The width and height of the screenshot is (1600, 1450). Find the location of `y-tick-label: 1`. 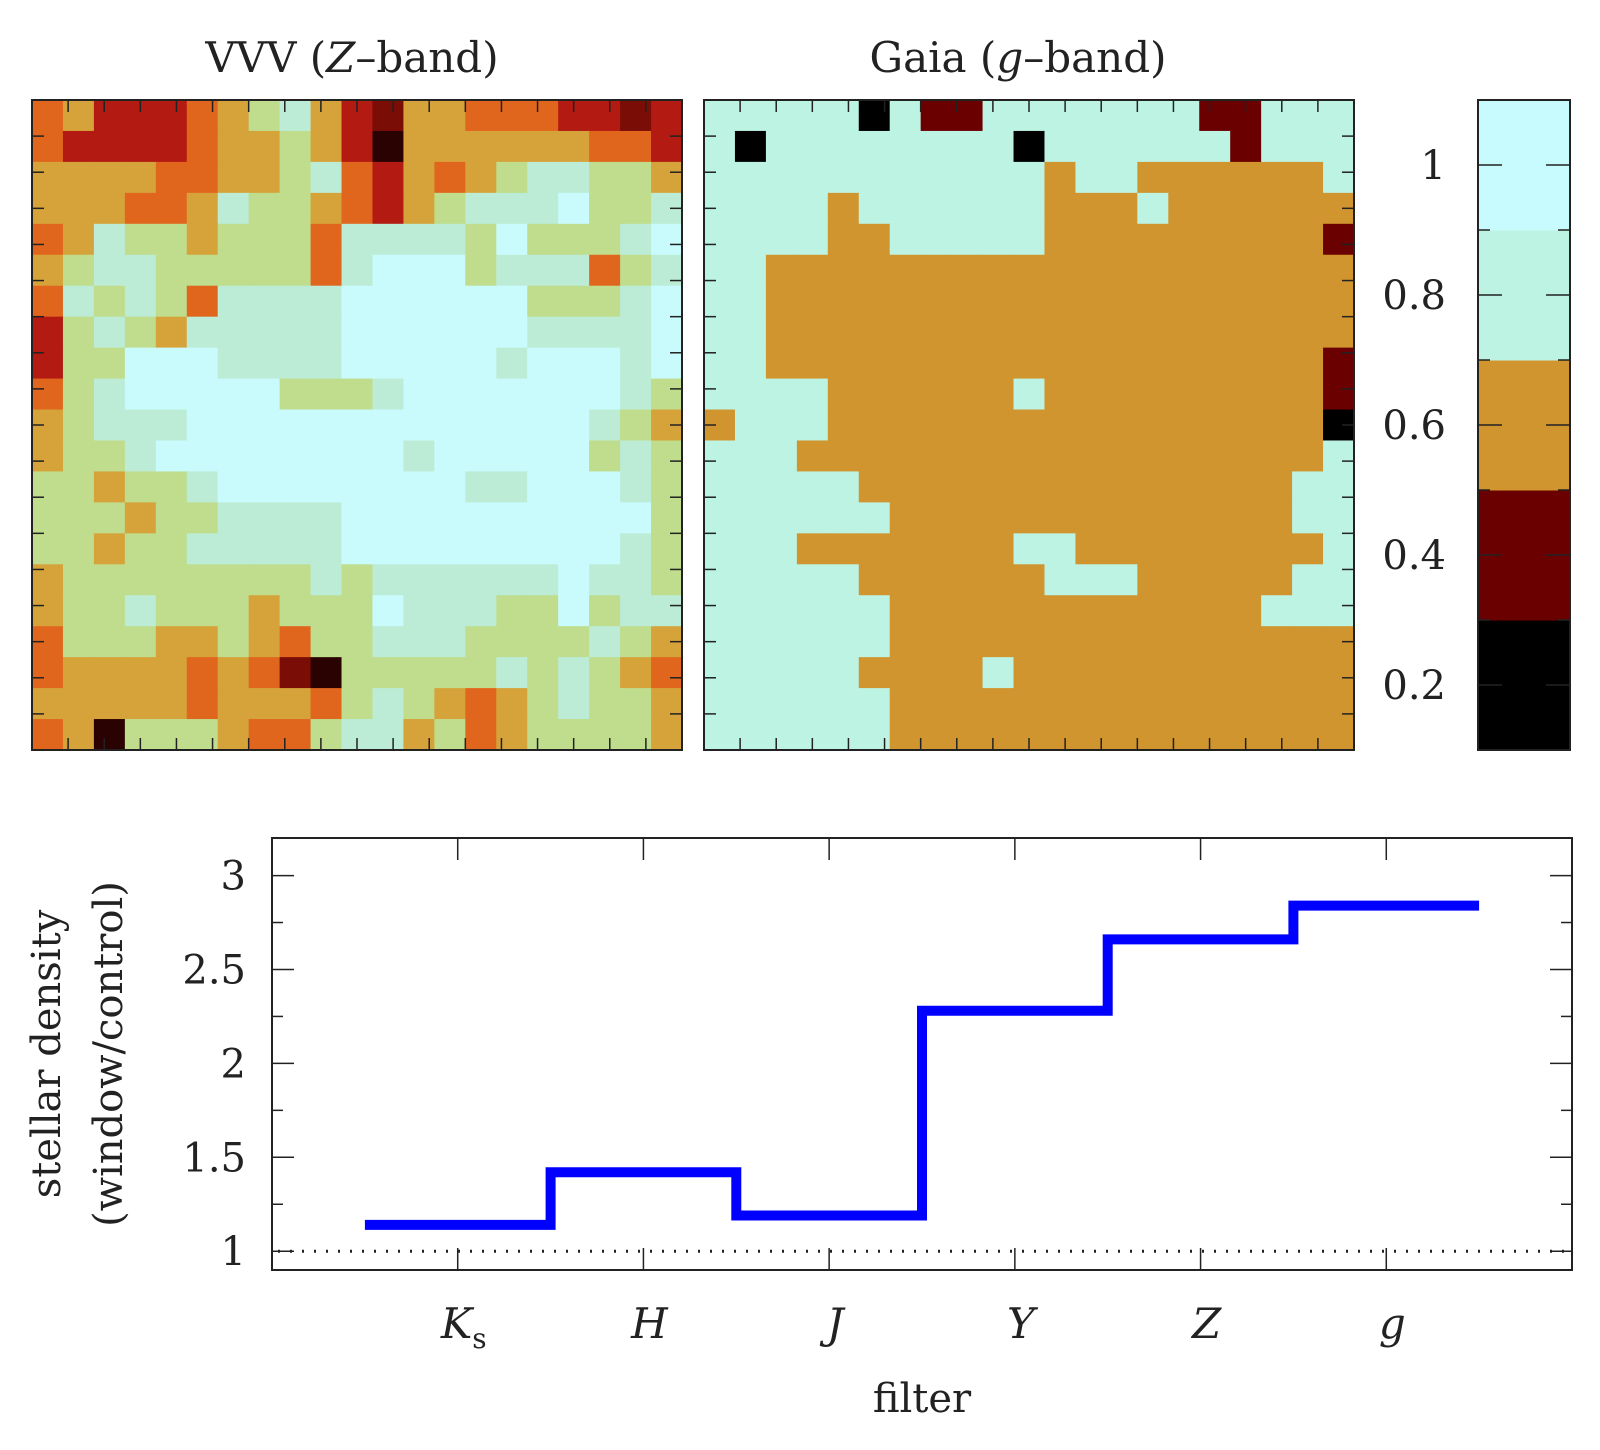

y-tick-label: 1 is located at coordinates (233, 1252).